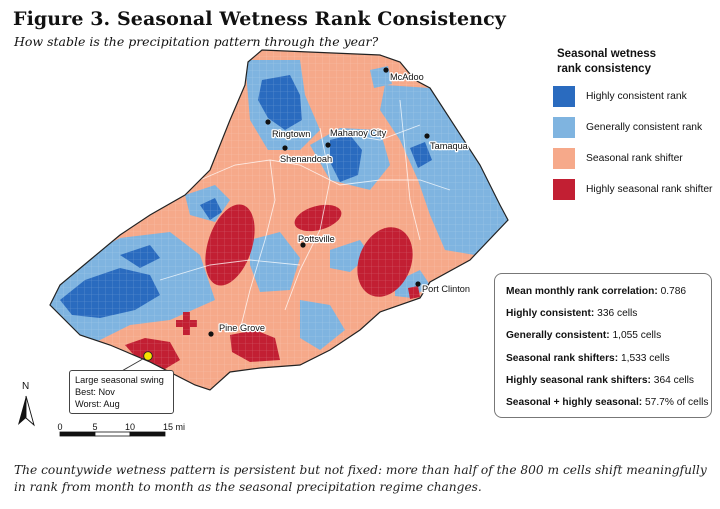 This screenshot has height=509, width=720. What do you see at coordinates (550, 313) in the screenshot?
I see `stat-label: Highly consistent:` at bounding box center [550, 313].